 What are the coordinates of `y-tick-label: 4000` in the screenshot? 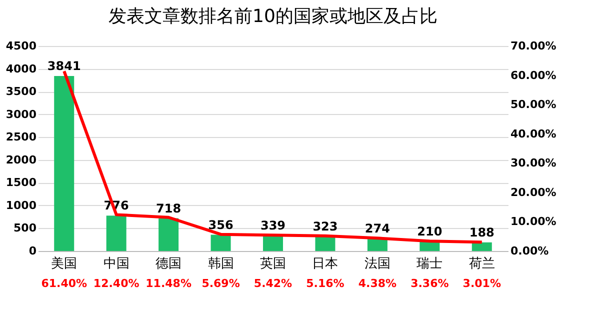 It's located at (21, 69).